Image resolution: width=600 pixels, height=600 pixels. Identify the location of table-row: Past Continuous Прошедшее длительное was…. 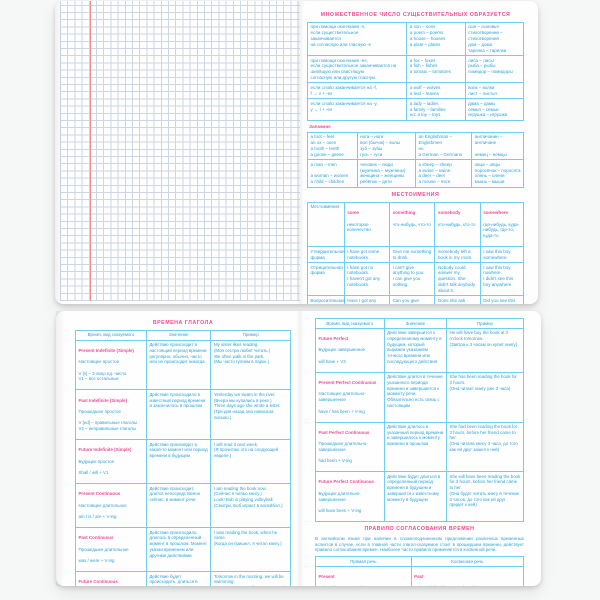
(183, 550).